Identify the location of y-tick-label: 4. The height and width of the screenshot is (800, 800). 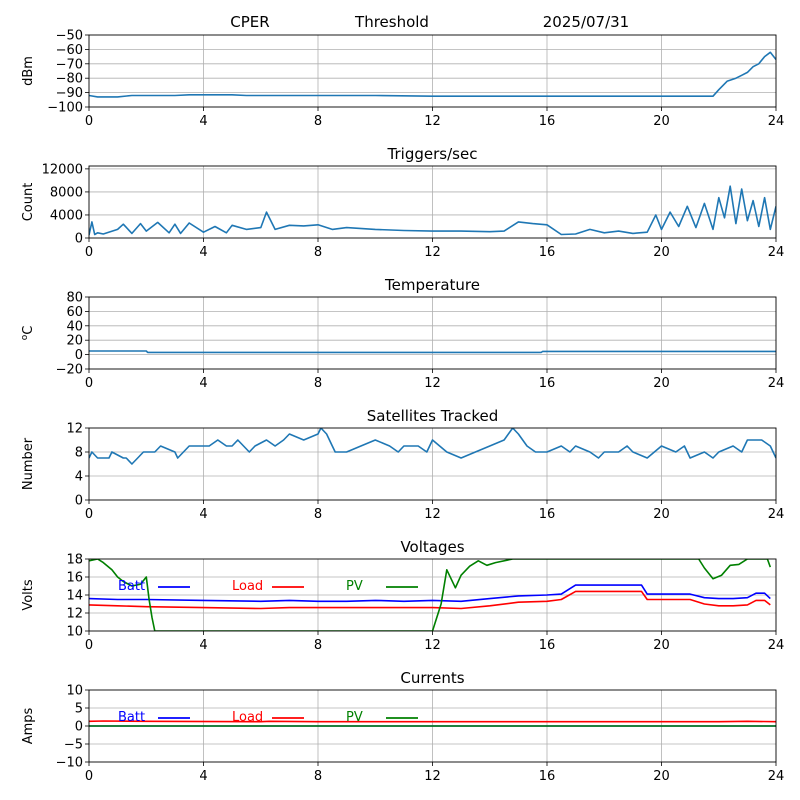
(79, 477).